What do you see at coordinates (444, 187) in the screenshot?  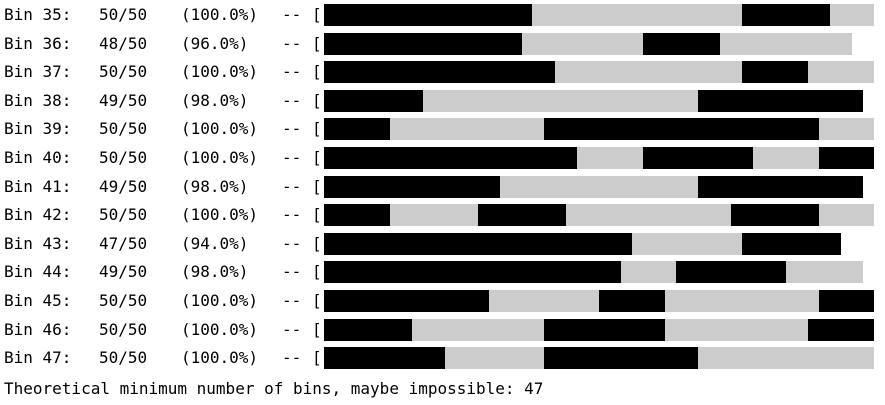 I see `bin-row: Bin 41: 49/50 (98.0%) -- [` at bounding box center [444, 187].